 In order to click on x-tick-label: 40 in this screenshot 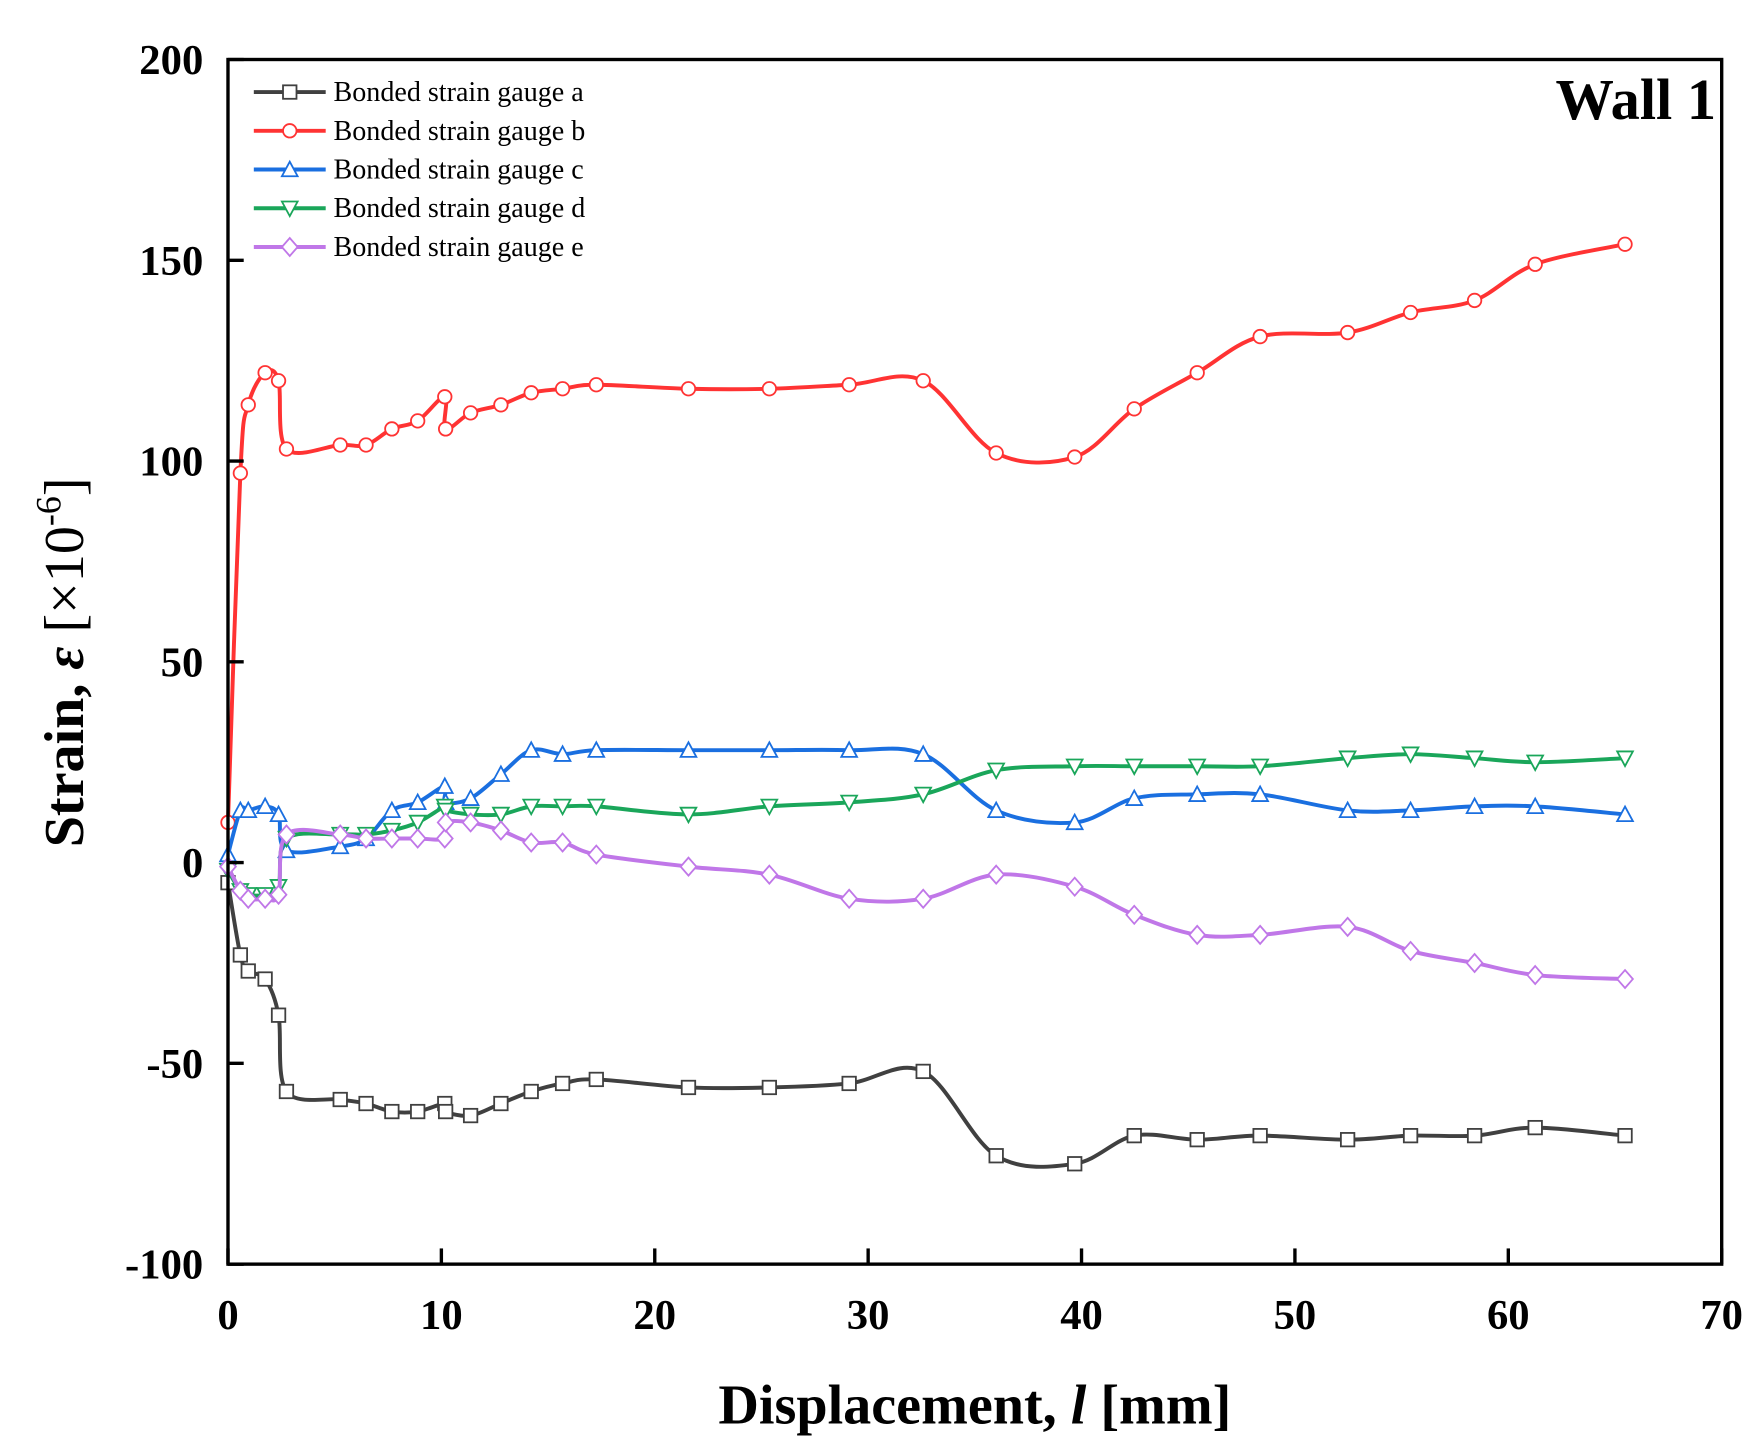, I will do `click(1081, 1315)`.